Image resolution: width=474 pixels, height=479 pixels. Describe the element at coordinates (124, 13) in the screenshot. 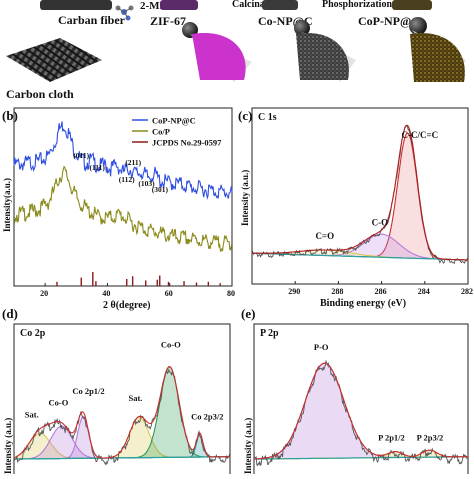

I see `2mim-molecule-icon` at that location.